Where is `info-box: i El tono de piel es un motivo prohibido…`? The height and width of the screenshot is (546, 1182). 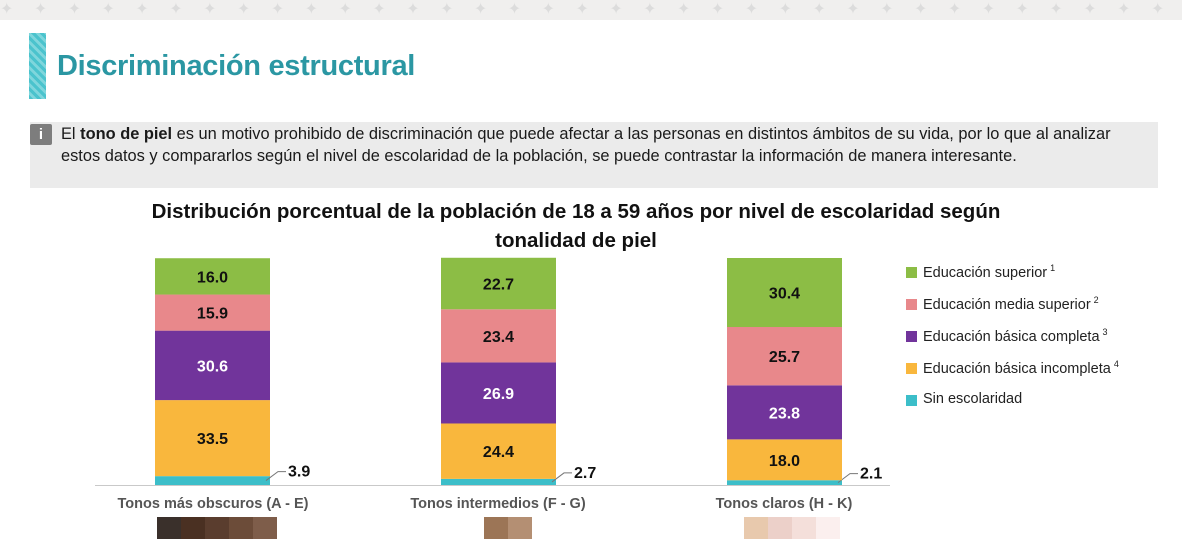 info-box: i El tono de piel es un motivo prohibido… is located at coordinates (594, 155).